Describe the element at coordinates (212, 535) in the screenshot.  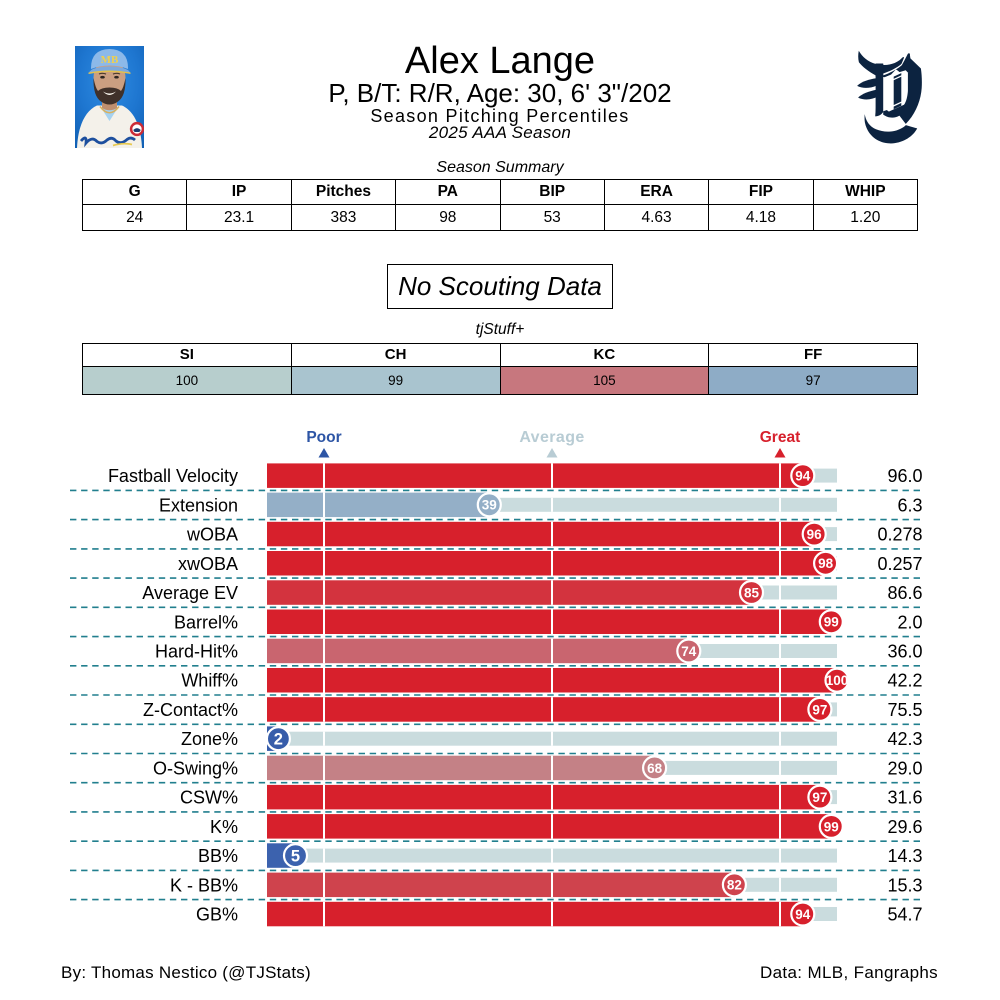
I see `svg-text: wOBA` at that location.